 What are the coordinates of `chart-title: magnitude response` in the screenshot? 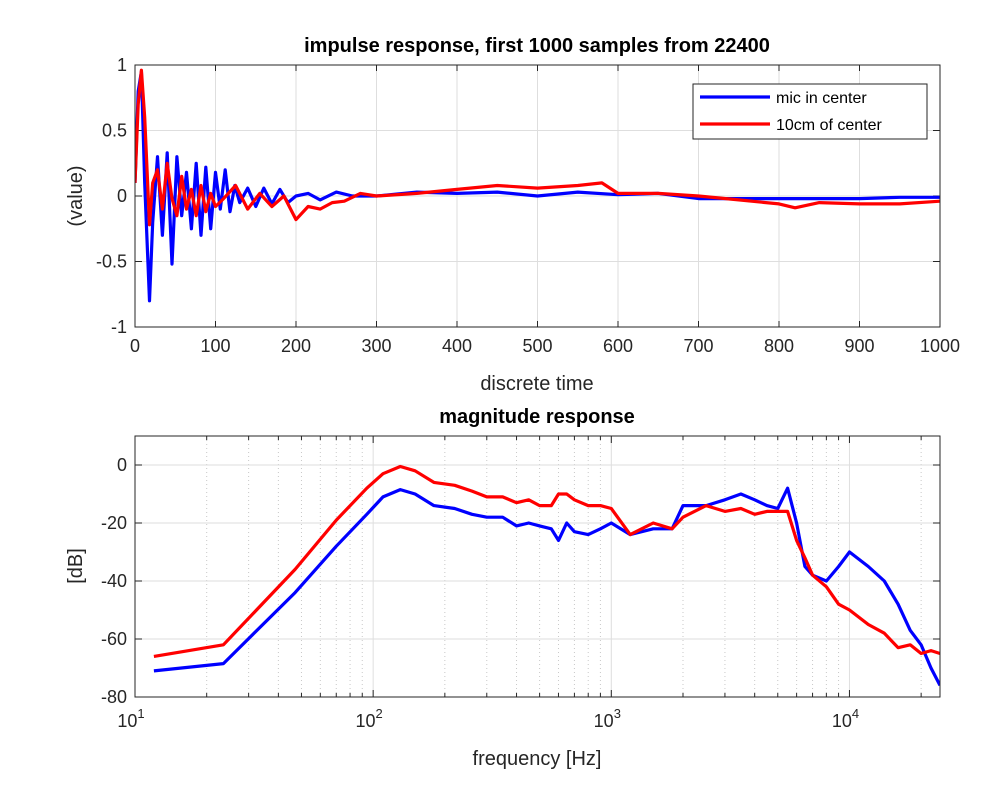 It's located at (537, 417).